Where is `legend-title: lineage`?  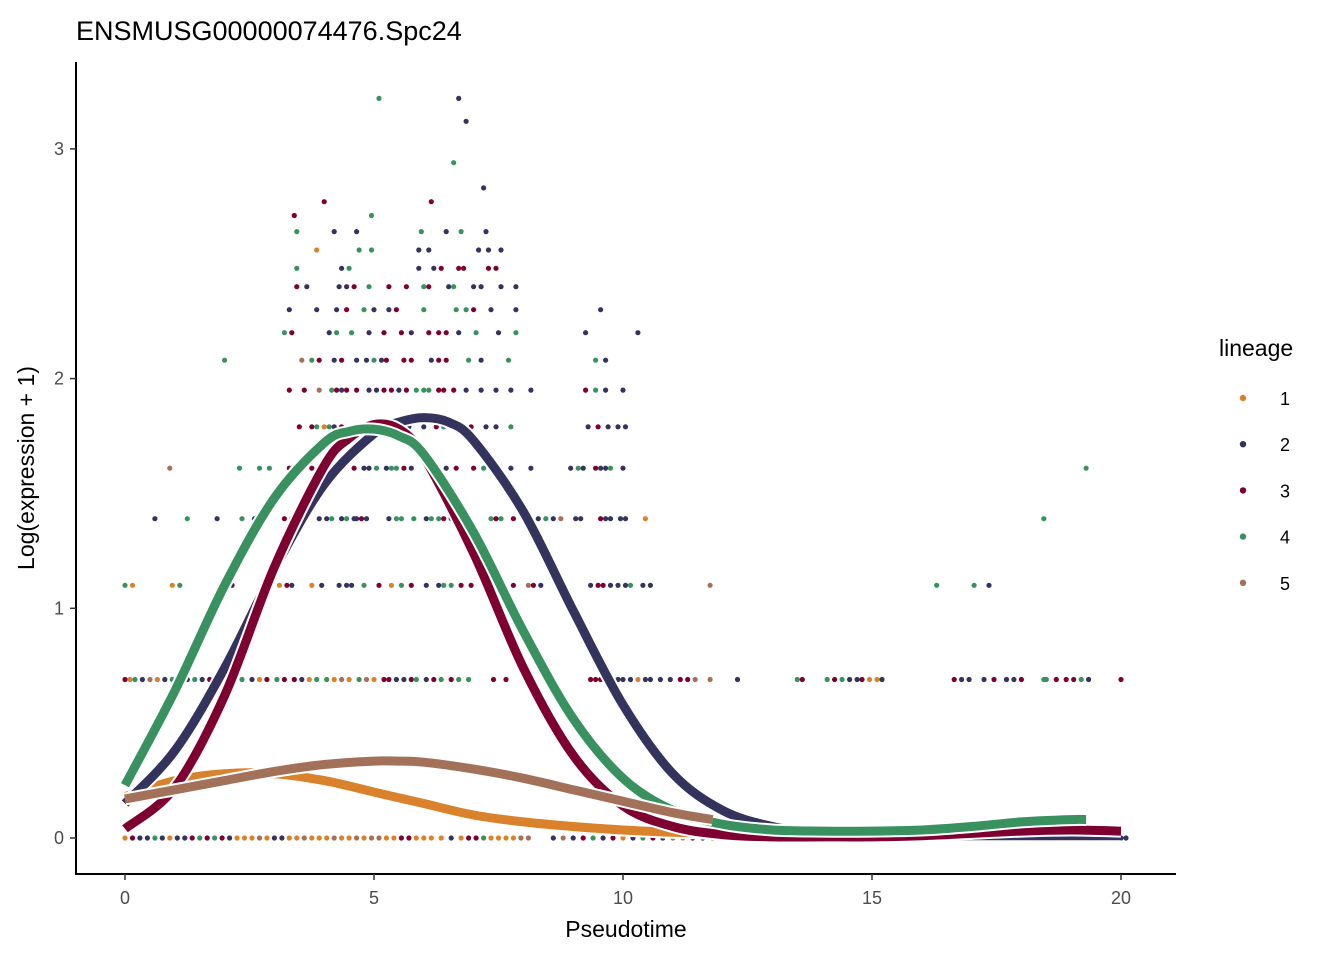 legend-title: lineage is located at coordinates (1256, 348).